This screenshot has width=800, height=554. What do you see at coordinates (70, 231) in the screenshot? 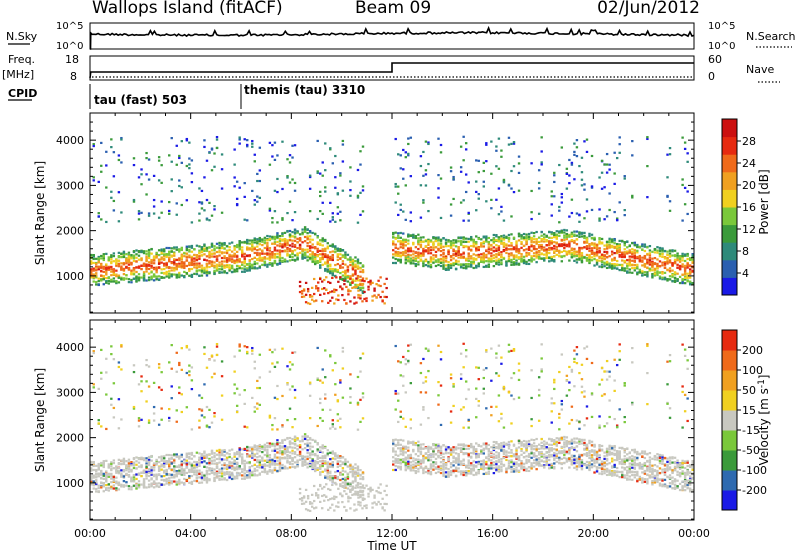
I see `y-tick-label: 2000` at bounding box center [70, 231].